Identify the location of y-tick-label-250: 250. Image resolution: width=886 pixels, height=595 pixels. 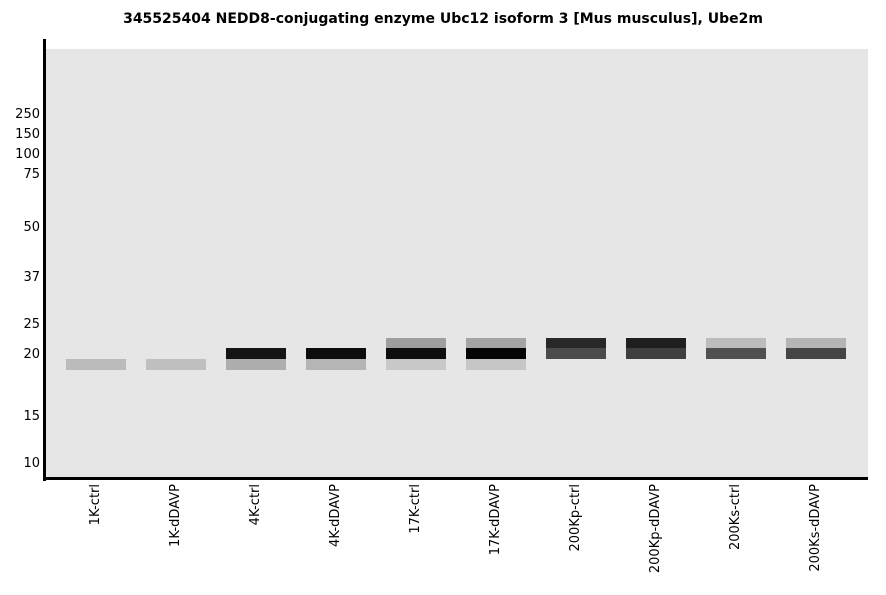
(27, 114).